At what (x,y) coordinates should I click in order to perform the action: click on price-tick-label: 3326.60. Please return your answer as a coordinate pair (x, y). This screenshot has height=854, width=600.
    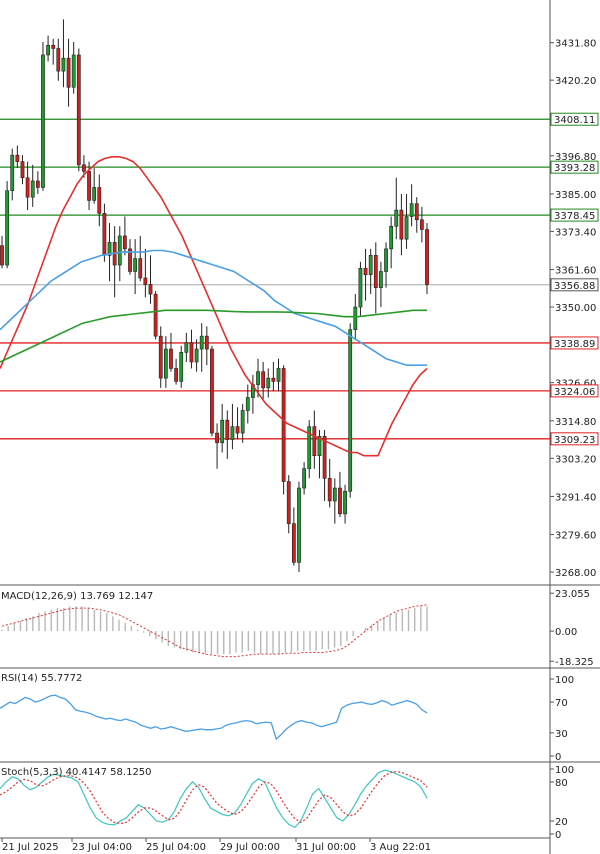
    Looking at the image, I should click on (575, 384).